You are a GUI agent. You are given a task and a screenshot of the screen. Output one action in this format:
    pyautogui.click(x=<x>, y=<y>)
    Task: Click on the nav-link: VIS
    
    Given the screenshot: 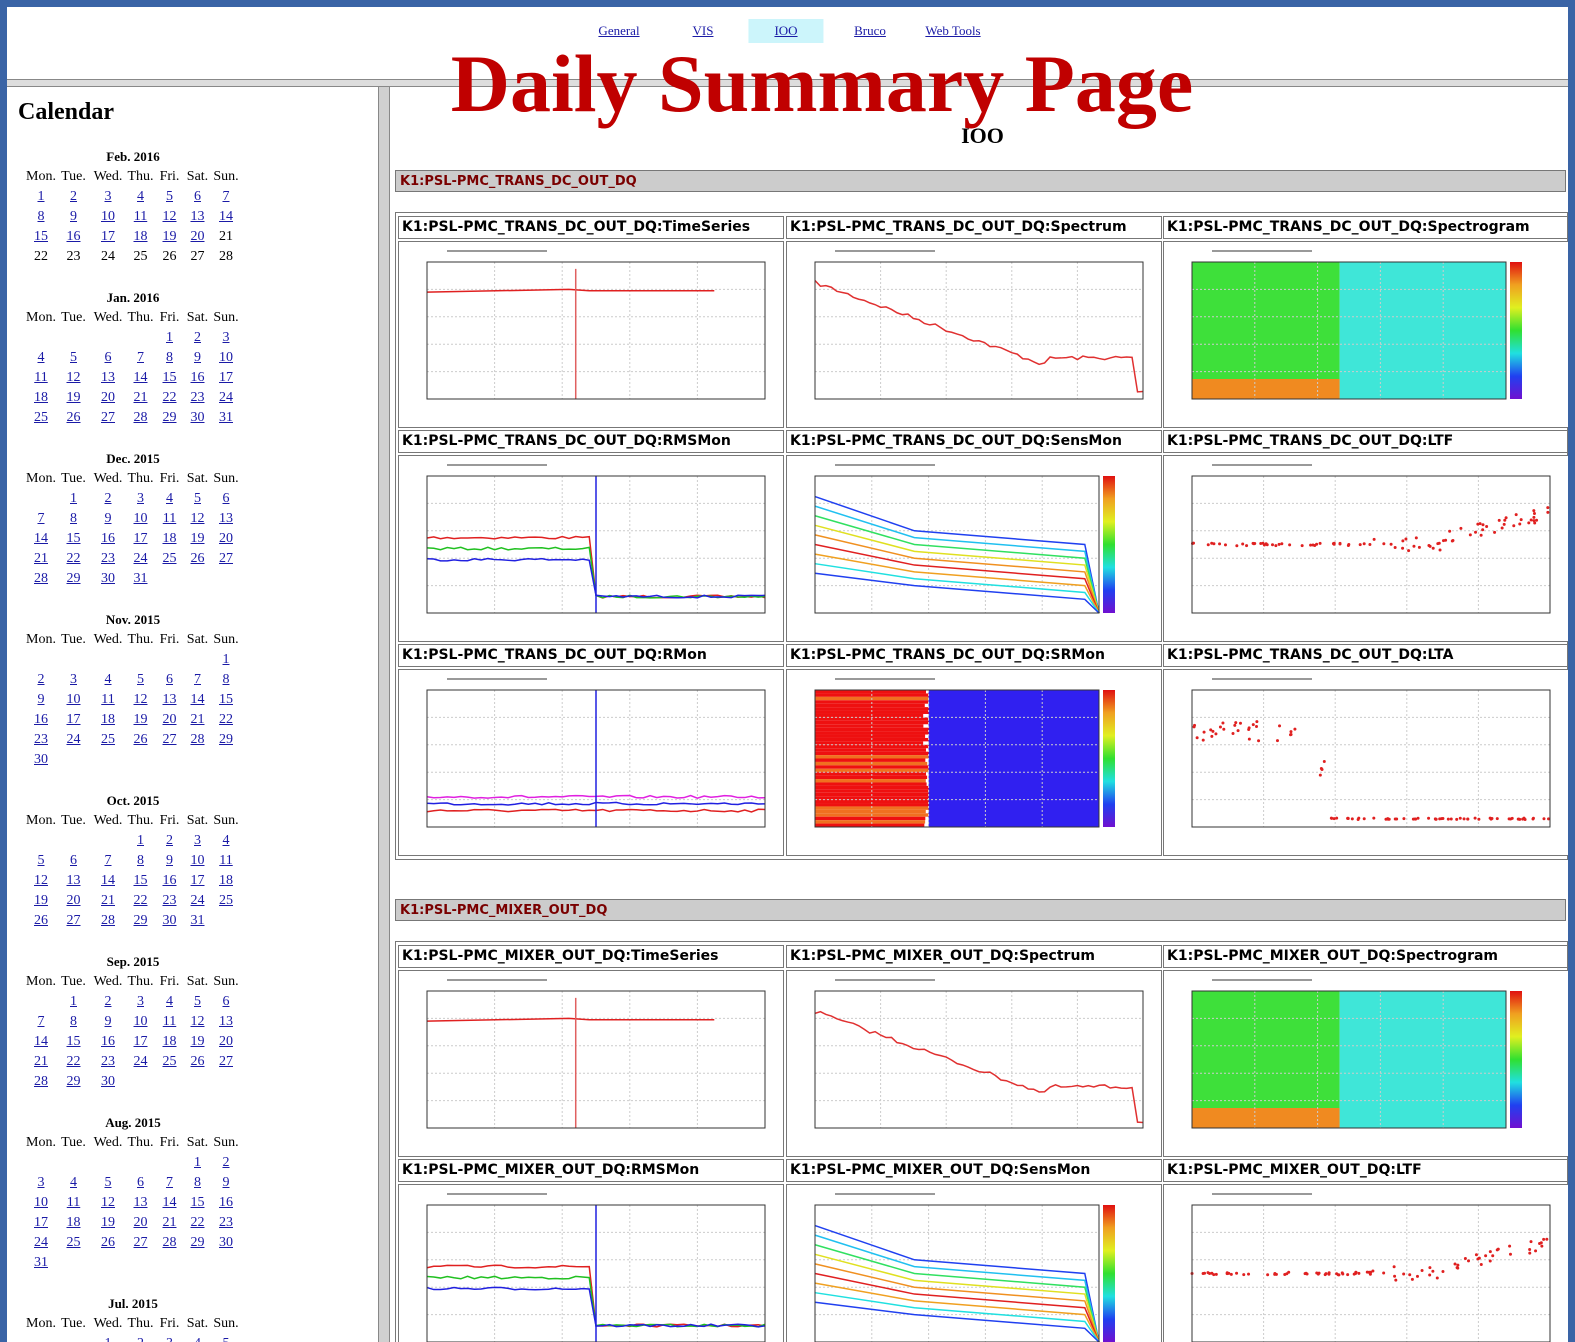 What is the action you would take?
    pyautogui.click(x=703, y=30)
    